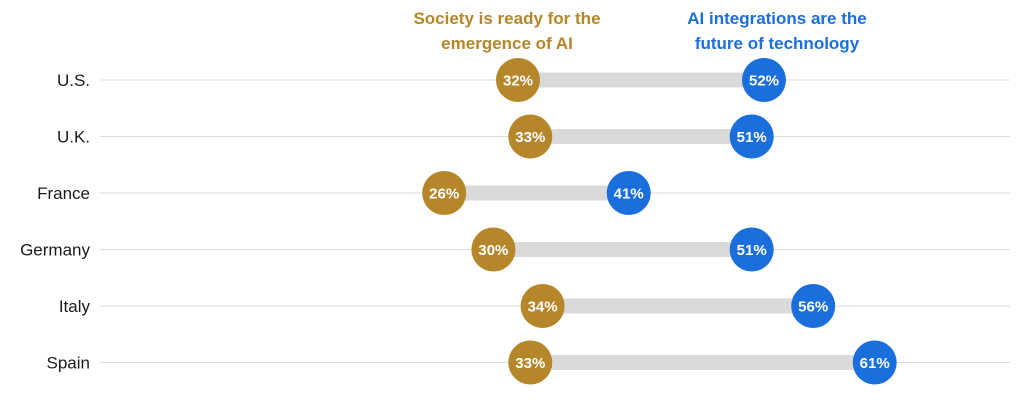  Describe the element at coordinates (73, 80) in the screenshot. I see `row-label: U.S.` at that location.